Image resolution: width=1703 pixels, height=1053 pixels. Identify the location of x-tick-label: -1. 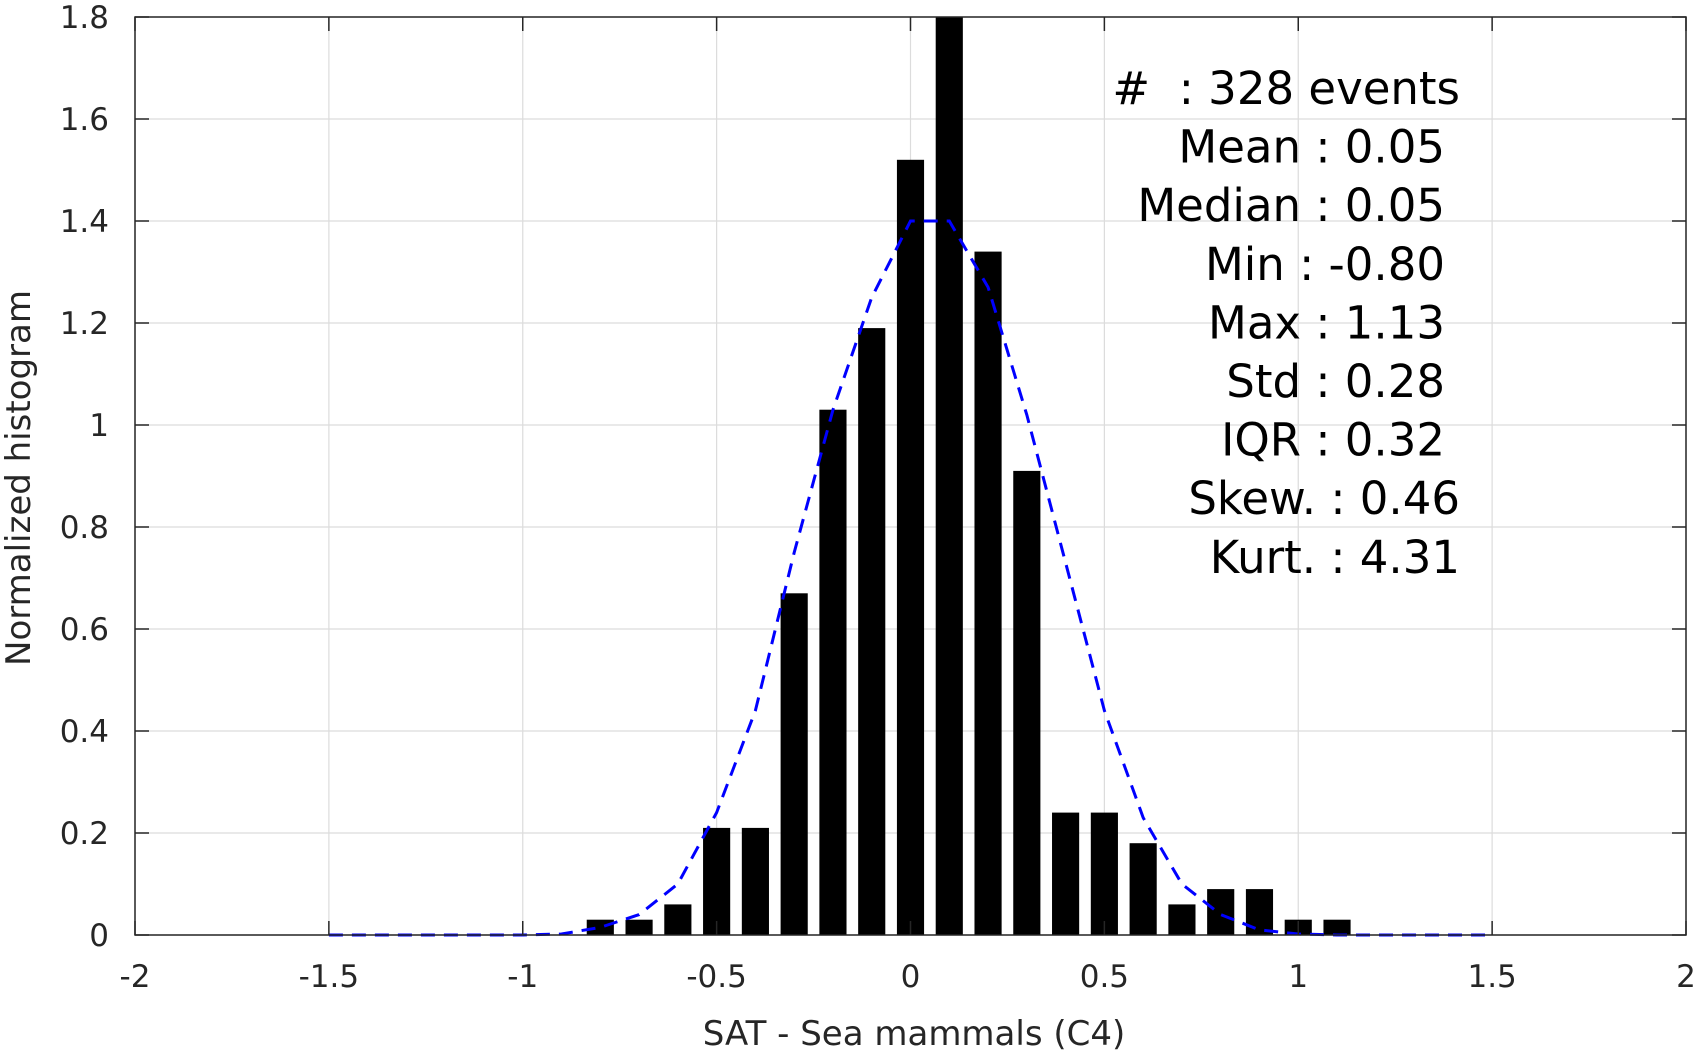
(522, 977).